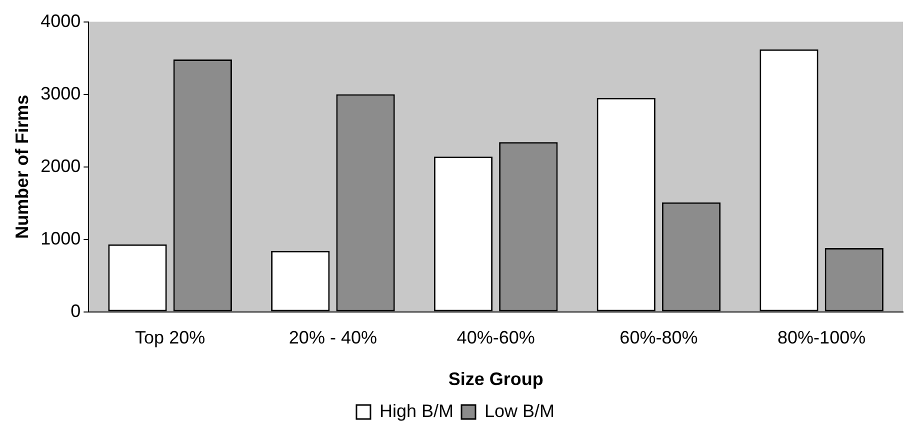 This screenshot has height=439, width=921. Describe the element at coordinates (822, 338) in the screenshot. I see `x-tick-label: 80%-100%` at that location.